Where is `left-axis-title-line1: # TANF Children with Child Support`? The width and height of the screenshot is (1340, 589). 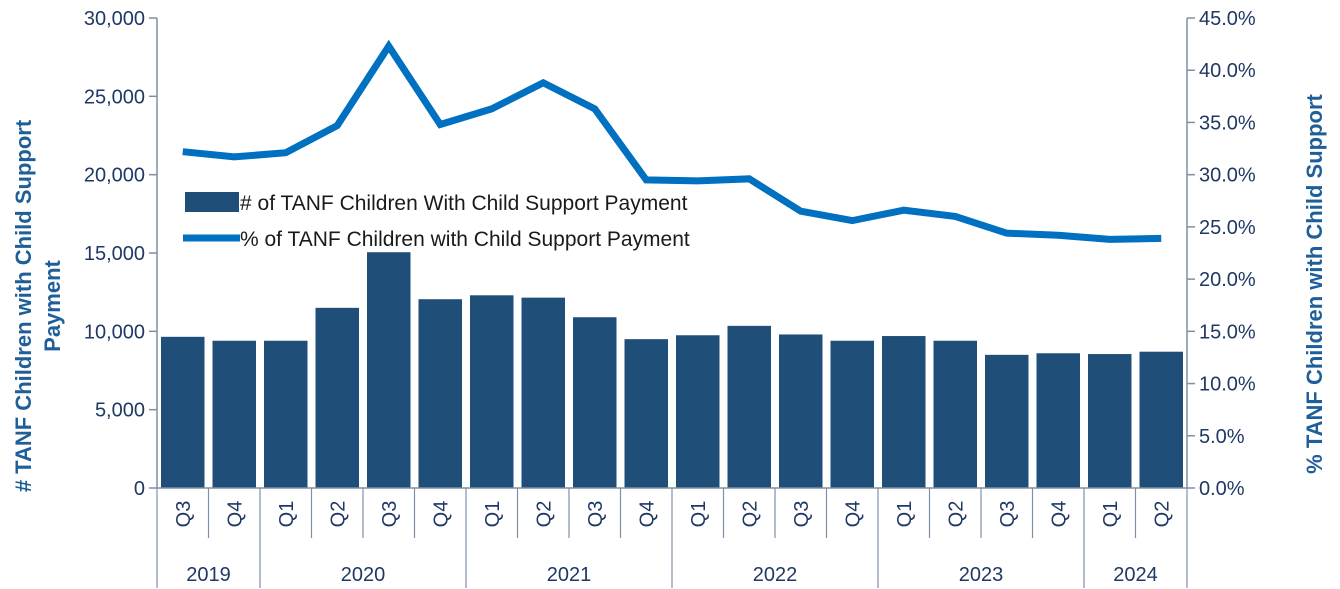
left-axis-title-line1: # TANF Children with Child Support is located at coordinates (23, 305).